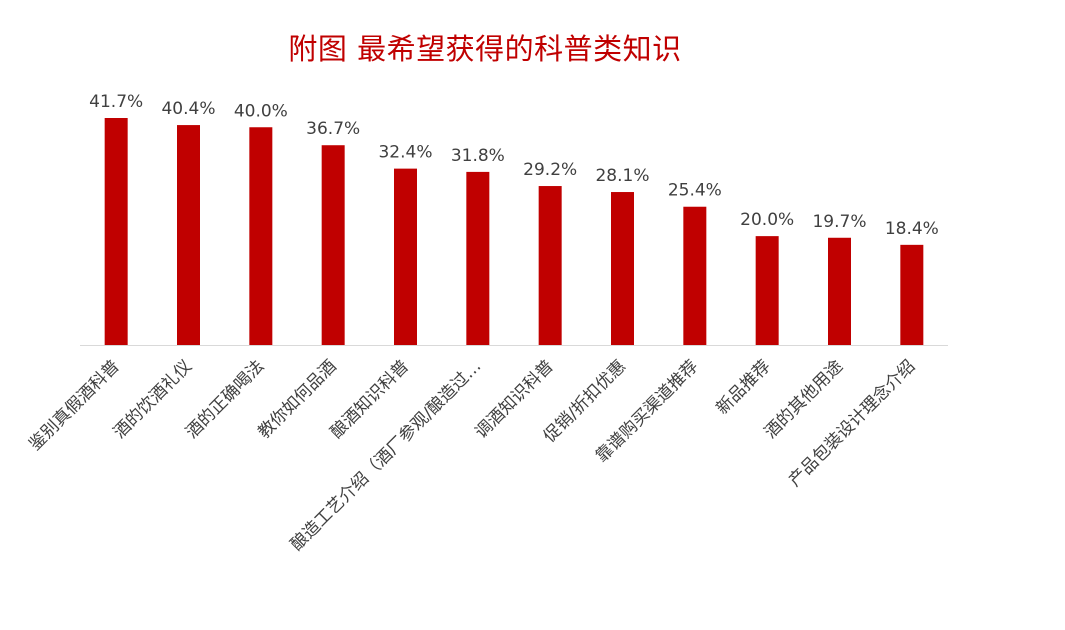 This screenshot has height=630, width=1065. What do you see at coordinates (74, 405) in the screenshot?
I see `category-label: 鉴别真假酒科普` at bounding box center [74, 405].